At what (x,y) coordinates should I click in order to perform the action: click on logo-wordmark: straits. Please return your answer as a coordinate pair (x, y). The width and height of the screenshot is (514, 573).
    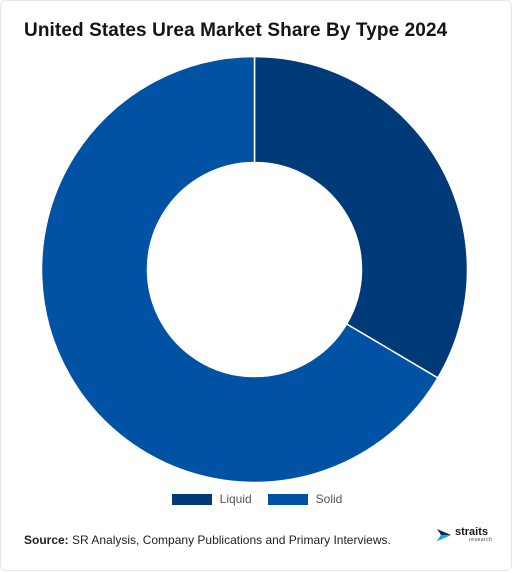
    Looking at the image, I should click on (472, 532).